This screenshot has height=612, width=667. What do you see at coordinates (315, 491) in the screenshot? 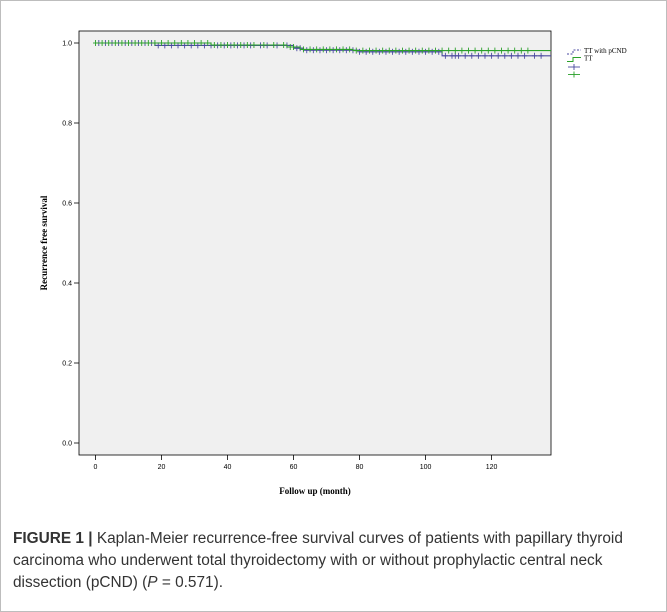
I see `x-axis-title: Follow up (month)` at bounding box center [315, 491].